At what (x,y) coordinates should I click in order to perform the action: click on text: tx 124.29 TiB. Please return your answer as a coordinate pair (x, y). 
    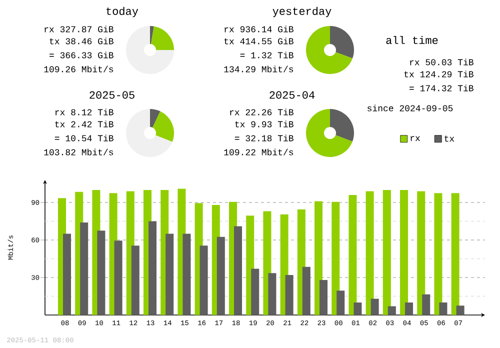
    Looking at the image, I should click on (439, 74).